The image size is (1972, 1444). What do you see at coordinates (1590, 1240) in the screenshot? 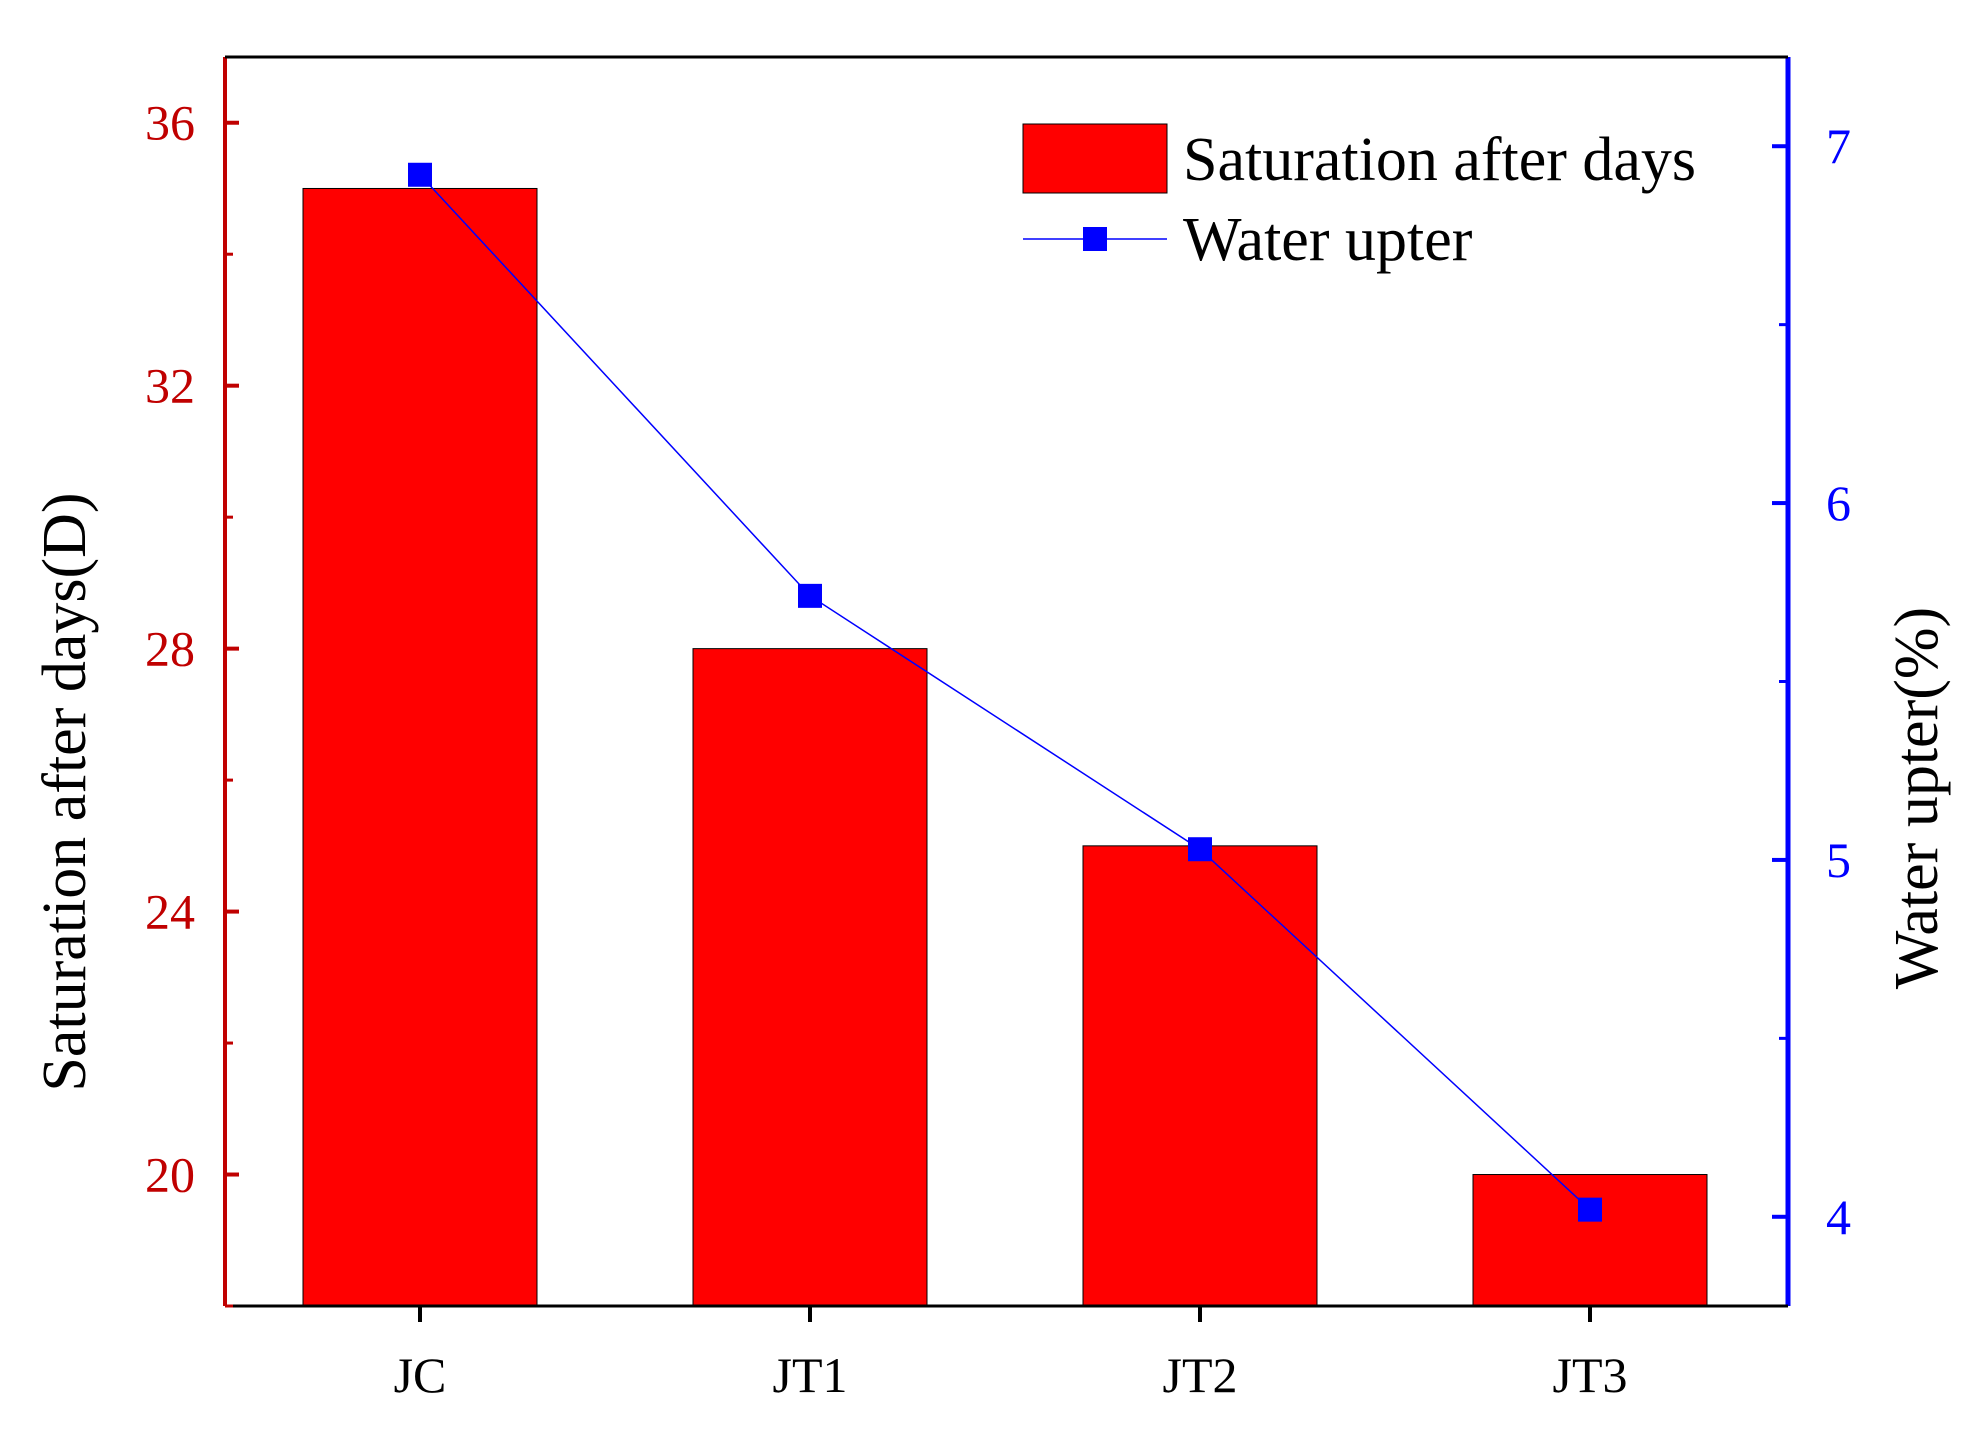
I see `bar-jt3` at bounding box center [1590, 1240].